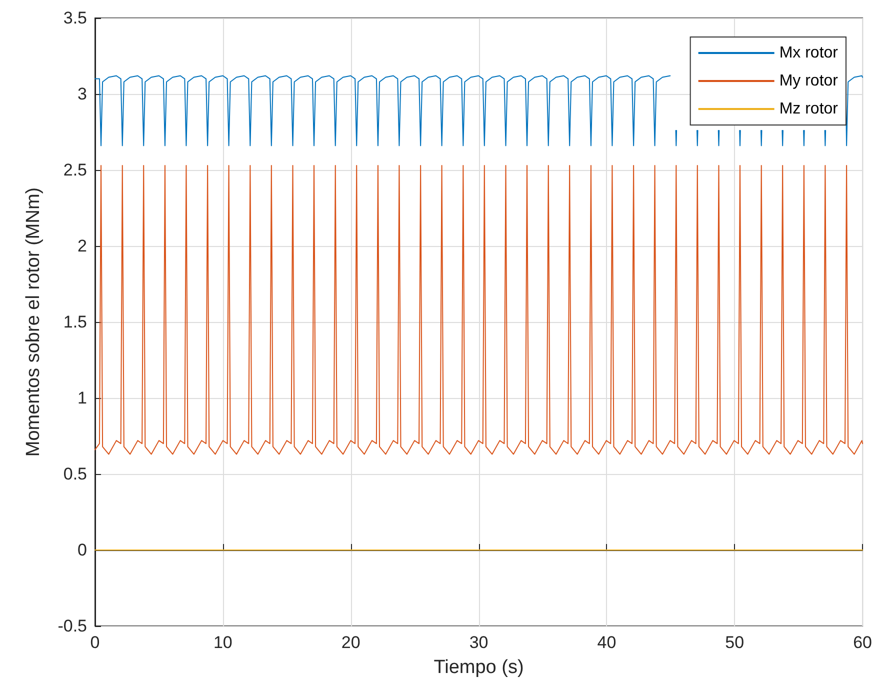  What do you see at coordinates (862, 642) in the screenshot?
I see `x-tick-label: 60` at bounding box center [862, 642].